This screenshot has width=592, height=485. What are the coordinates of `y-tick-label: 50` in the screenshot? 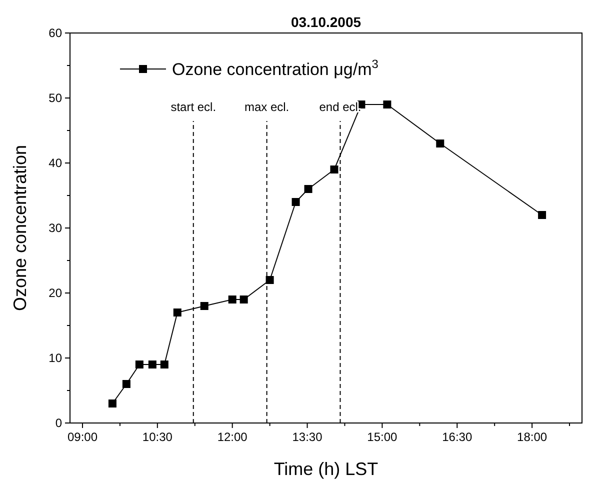 It's located at (55, 98).